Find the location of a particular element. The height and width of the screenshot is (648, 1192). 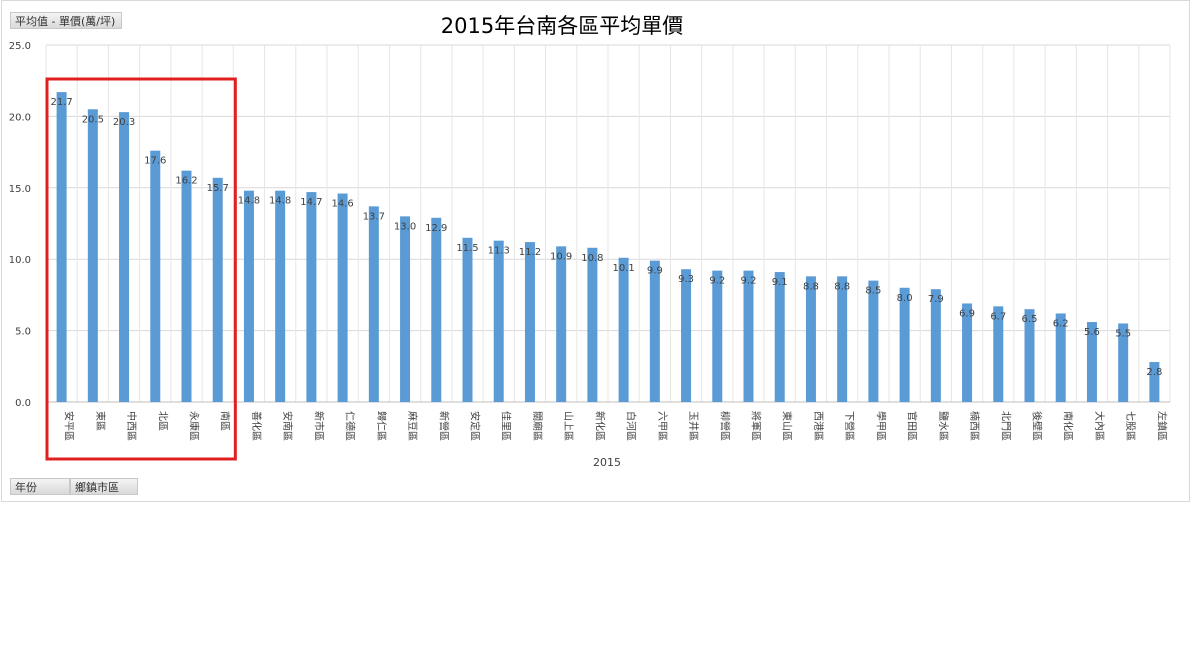

x-tick-label-group: 玉井區 is located at coordinates (693, 426).